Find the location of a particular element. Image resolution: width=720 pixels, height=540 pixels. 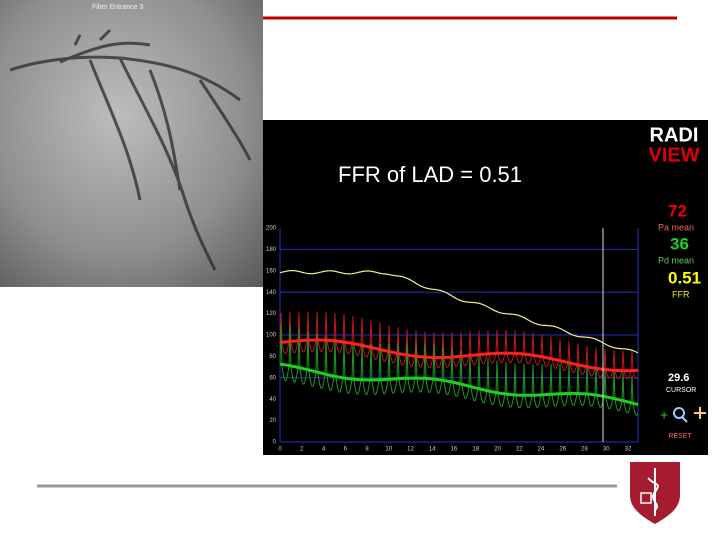

y-tick-label: 100 is located at coordinates (271, 336).